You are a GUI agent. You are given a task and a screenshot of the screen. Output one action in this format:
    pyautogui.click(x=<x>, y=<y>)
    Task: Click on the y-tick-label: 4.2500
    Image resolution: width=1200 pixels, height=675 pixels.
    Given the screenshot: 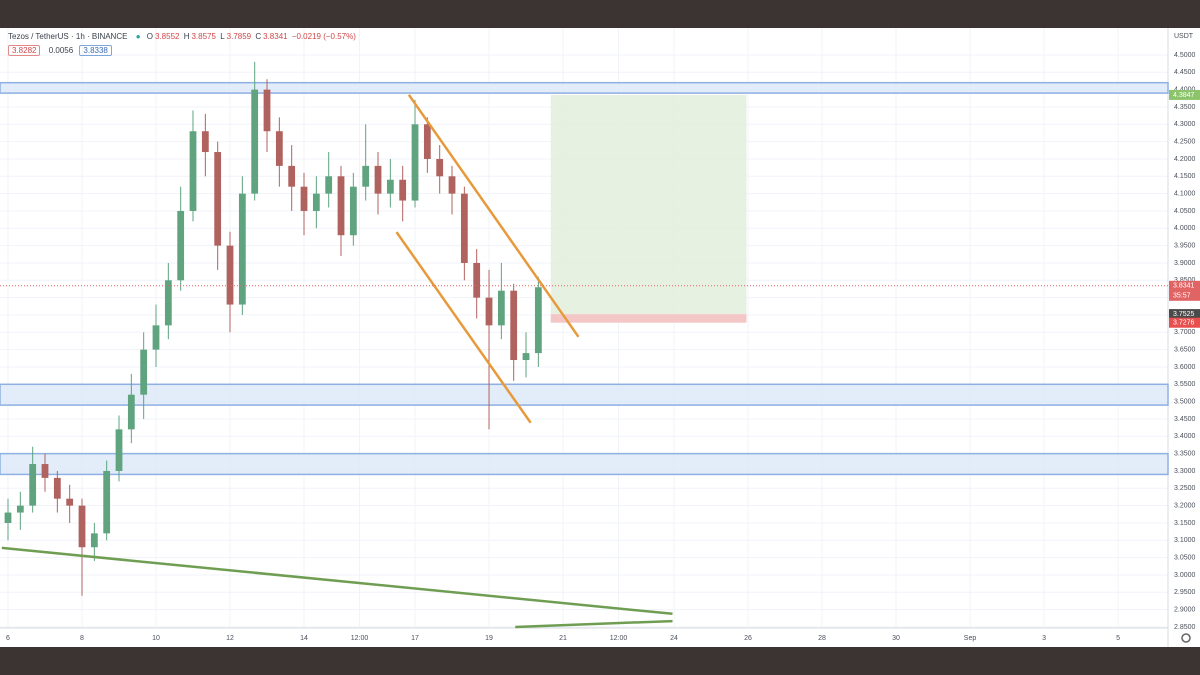 What is the action you would take?
    pyautogui.click(x=1185, y=141)
    